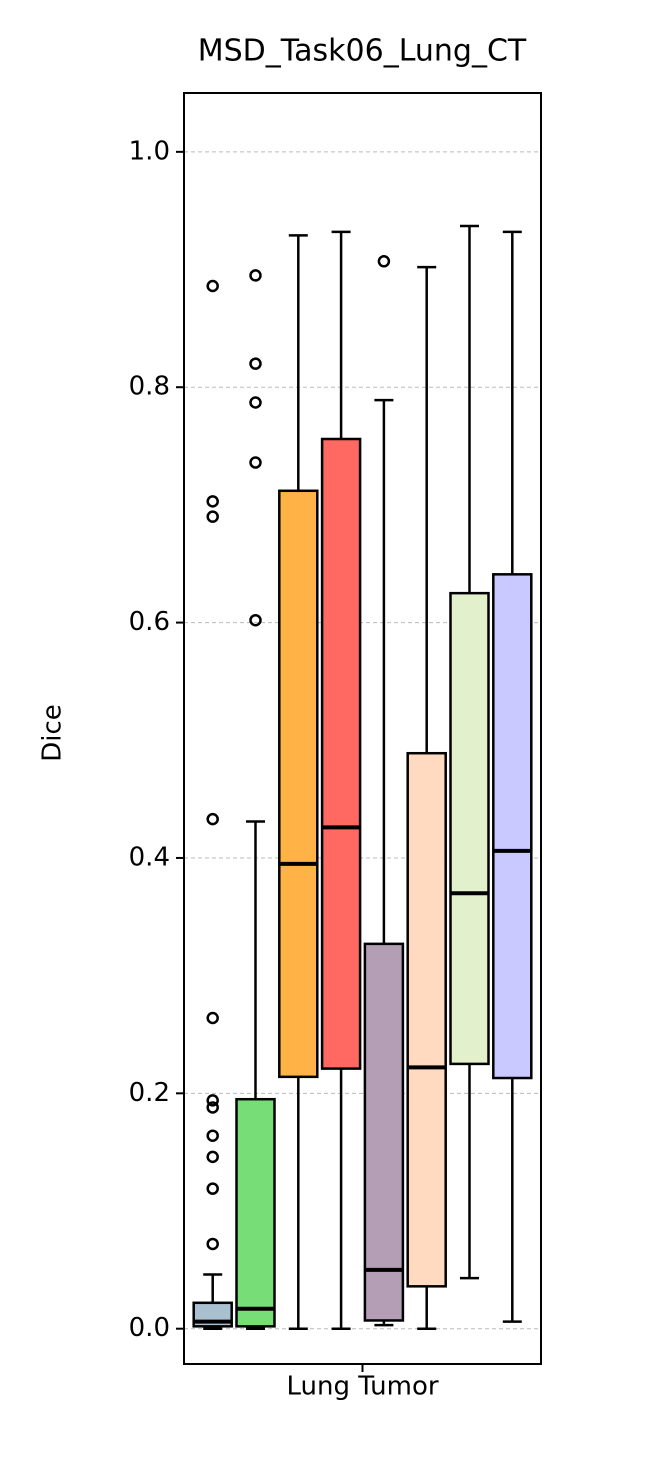  What do you see at coordinates (149, 387) in the screenshot?
I see `y-tick-label: 0.8` at bounding box center [149, 387].